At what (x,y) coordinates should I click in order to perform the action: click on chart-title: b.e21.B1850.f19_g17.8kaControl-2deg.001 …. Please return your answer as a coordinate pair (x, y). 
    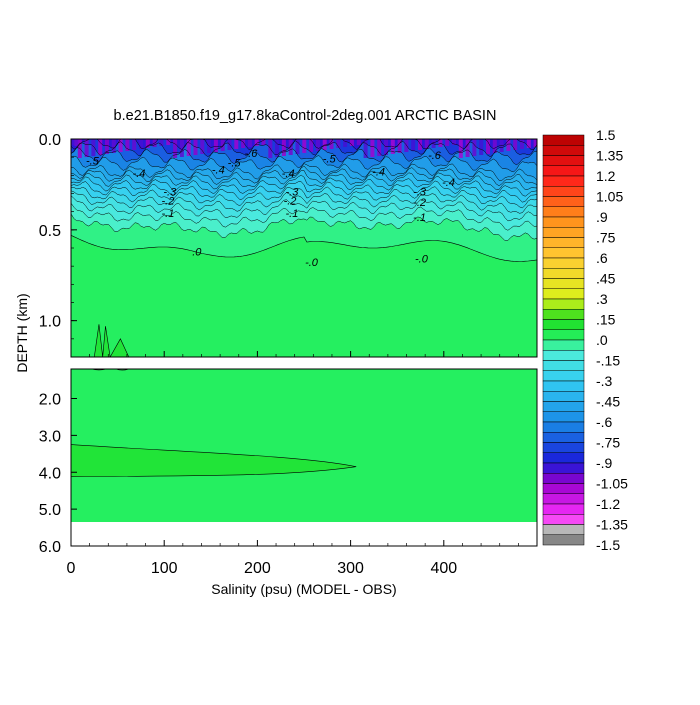
    Looking at the image, I should click on (305, 116).